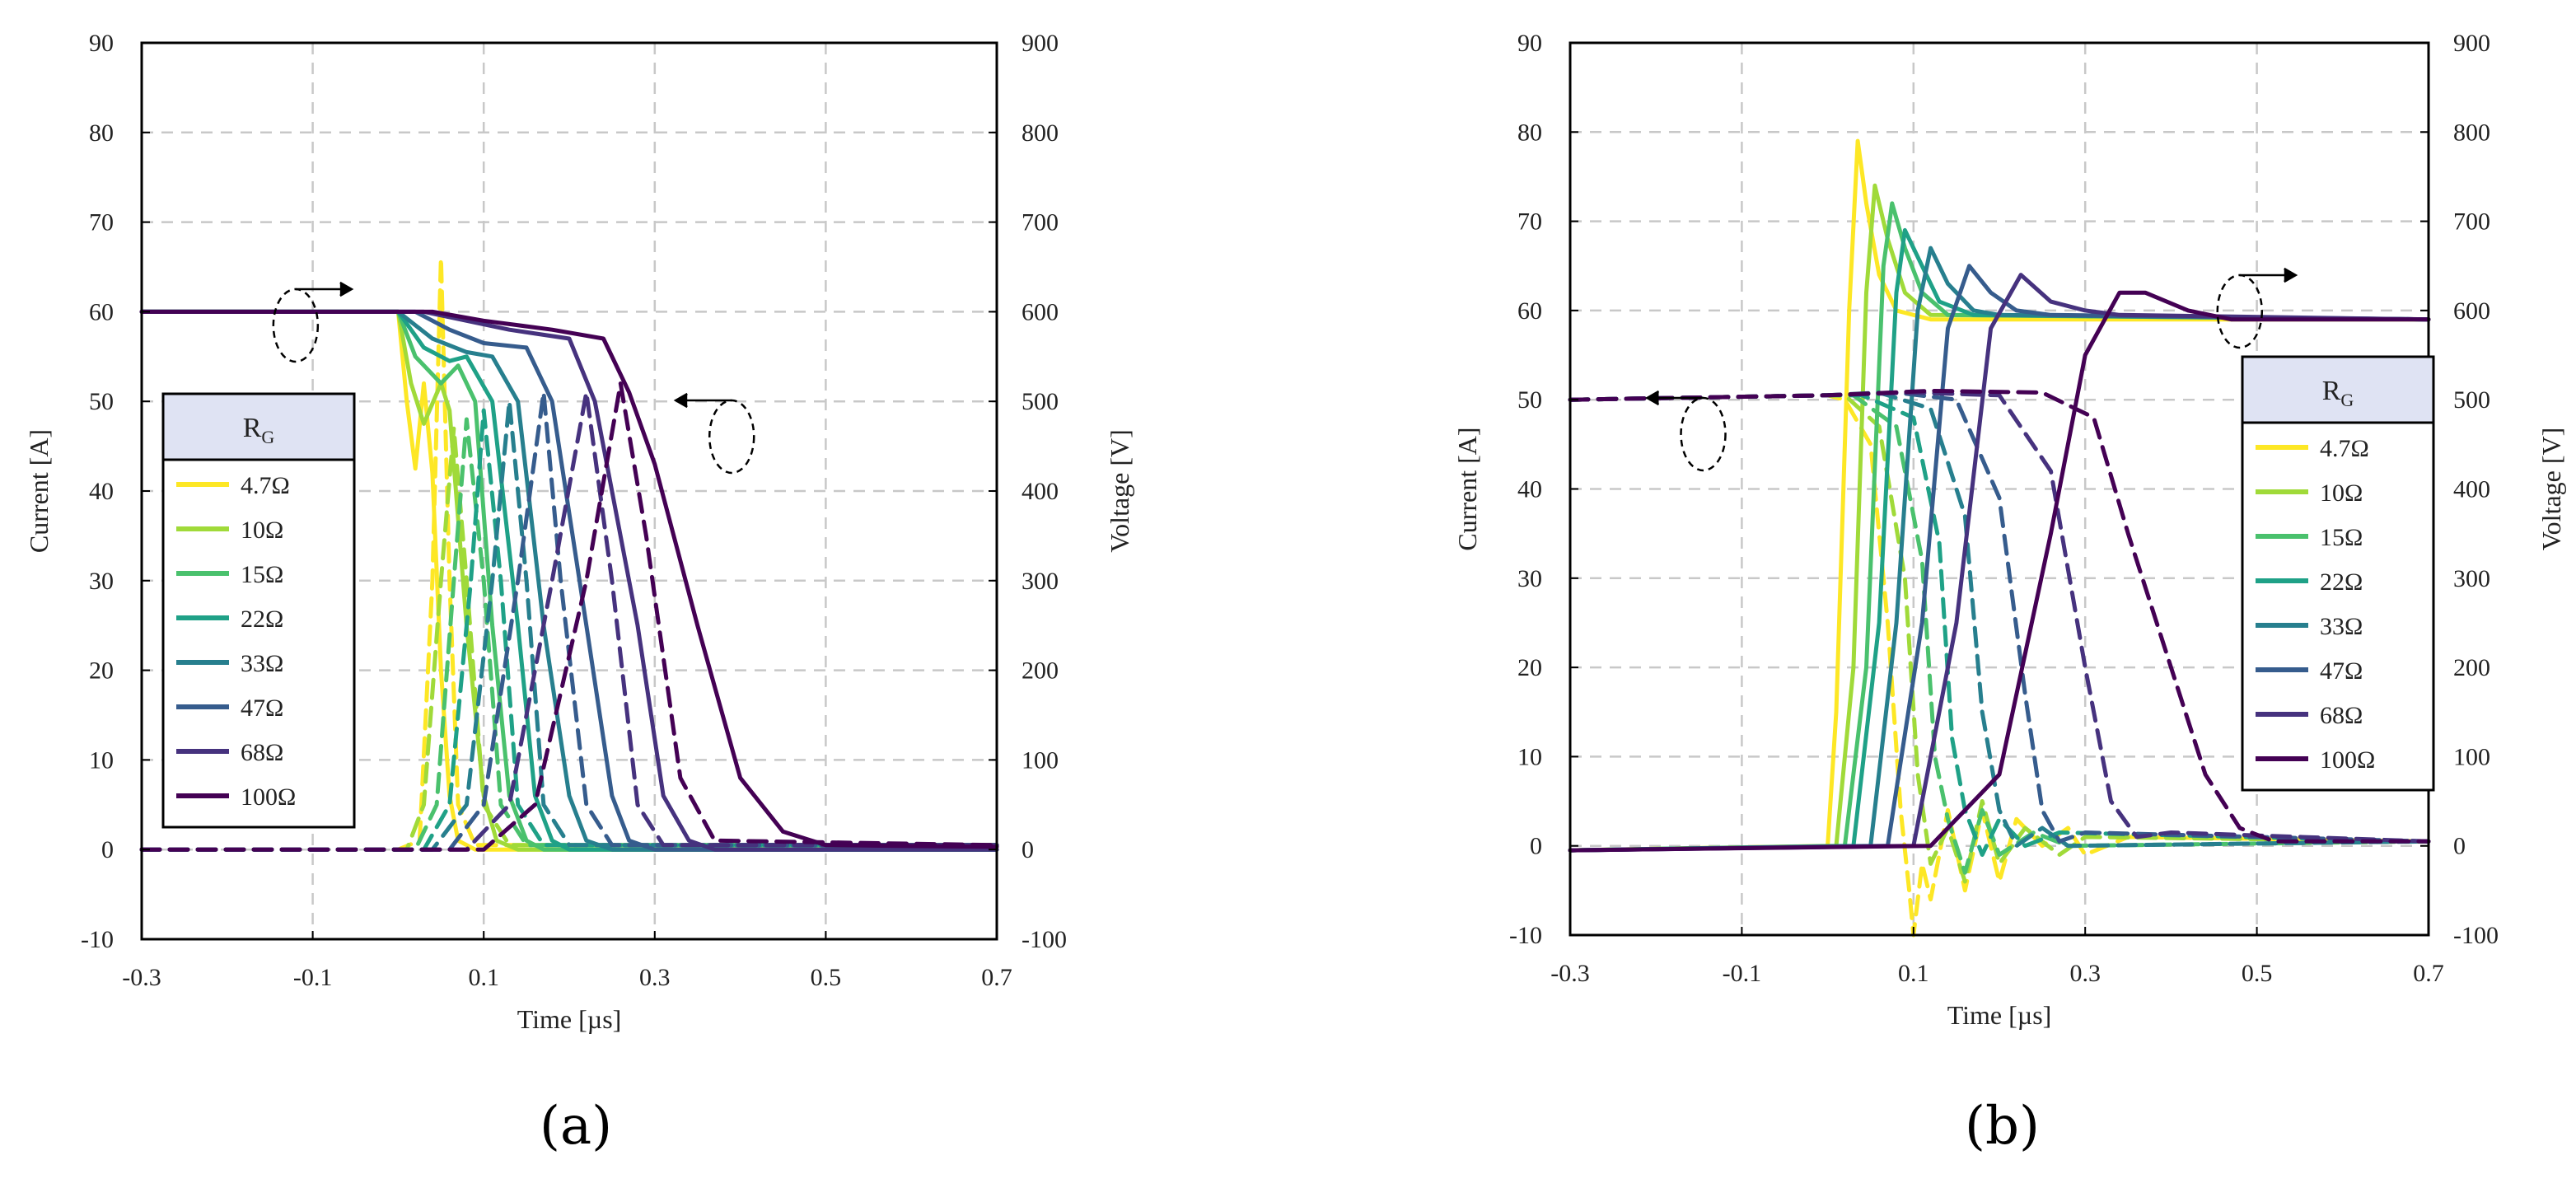 The width and height of the screenshot is (2576, 1188). What do you see at coordinates (2003, 1126) in the screenshot?
I see `panel-label-b: (b)` at bounding box center [2003, 1126].